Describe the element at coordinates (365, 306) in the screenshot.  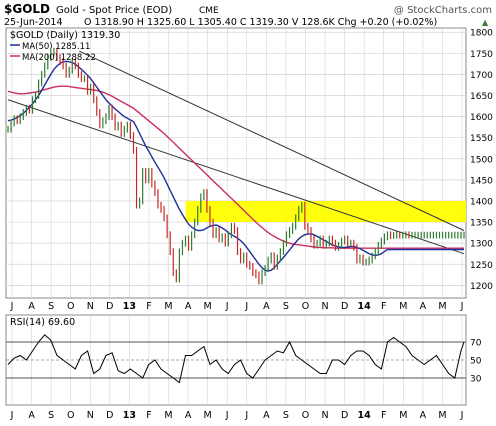
I see `price-x-tick-label: 14` at that location.